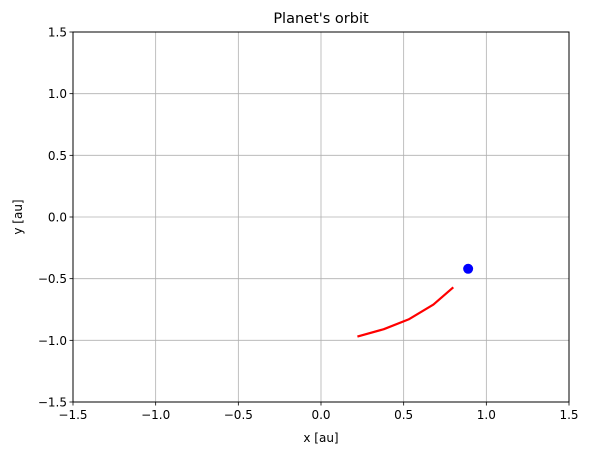  I want to click on planet-marker, so click(468, 269).